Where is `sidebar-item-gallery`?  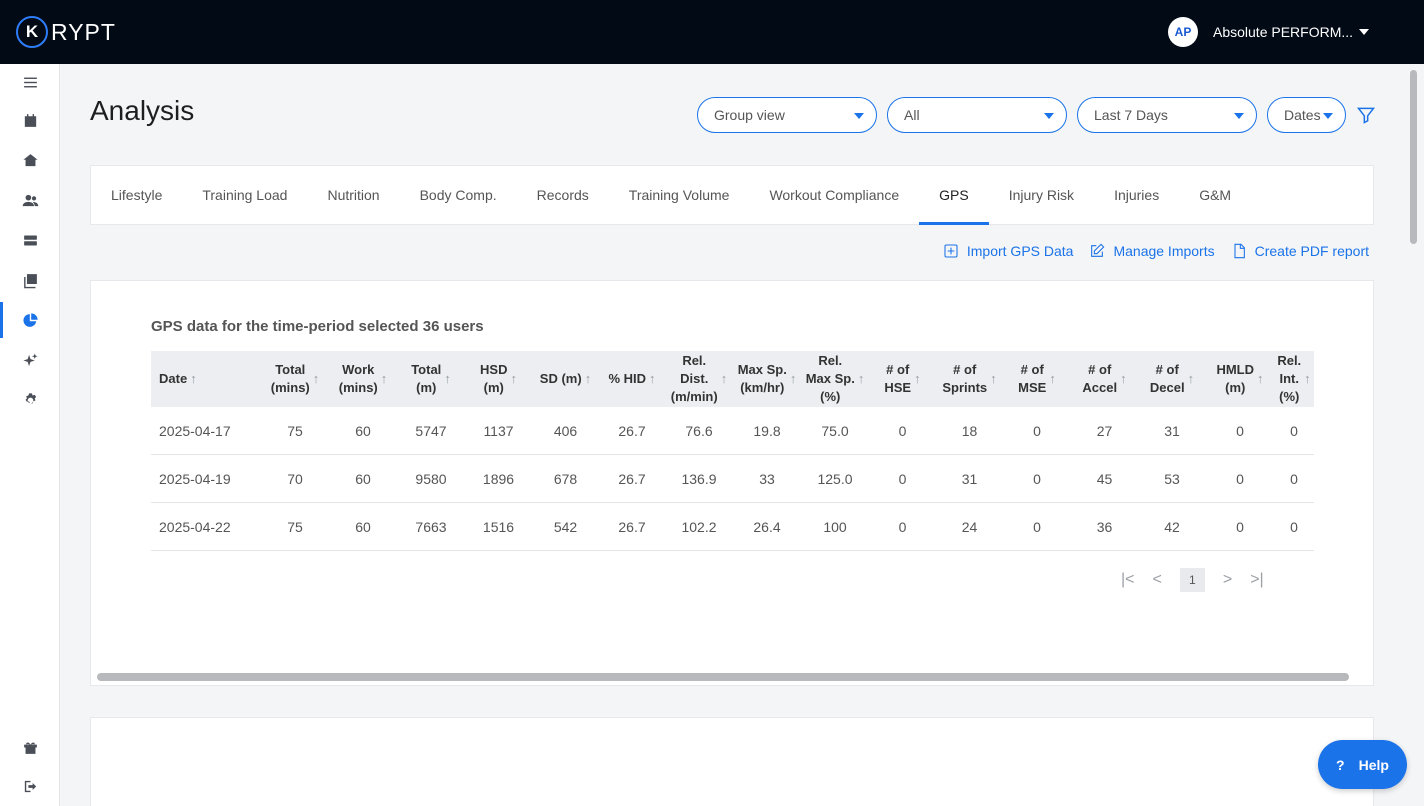 sidebar-item-gallery is located at coordinates (30, 280).